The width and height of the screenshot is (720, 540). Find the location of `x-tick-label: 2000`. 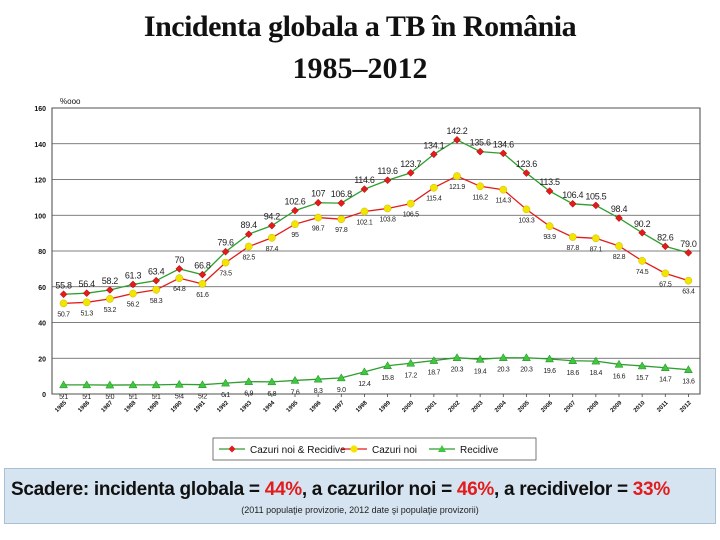

x-tick-label: 2000 is located at coordinates (408, 407).